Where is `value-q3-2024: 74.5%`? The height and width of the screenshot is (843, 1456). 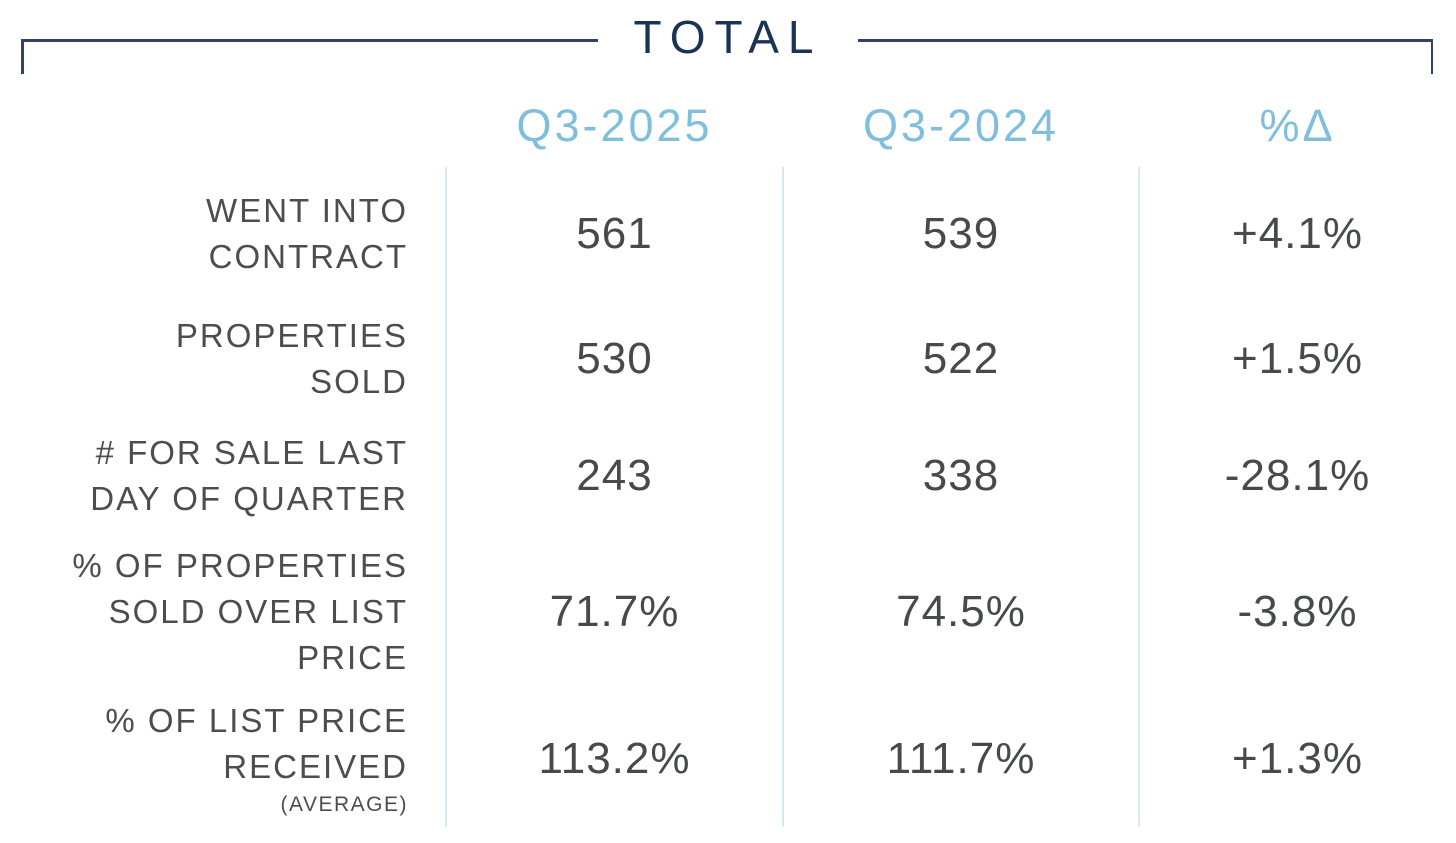
value-q3-2024: 74.5% is located at coordinates (961, 611).